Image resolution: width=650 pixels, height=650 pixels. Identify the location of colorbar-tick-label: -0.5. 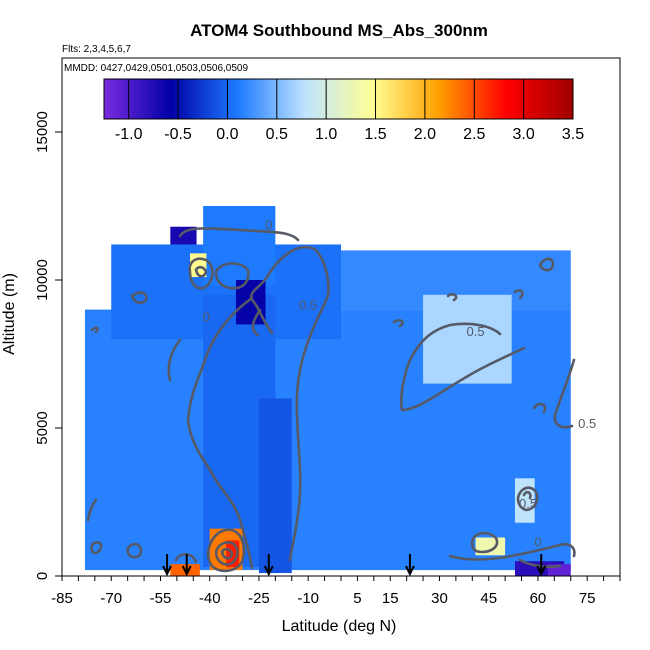
(178, 134).